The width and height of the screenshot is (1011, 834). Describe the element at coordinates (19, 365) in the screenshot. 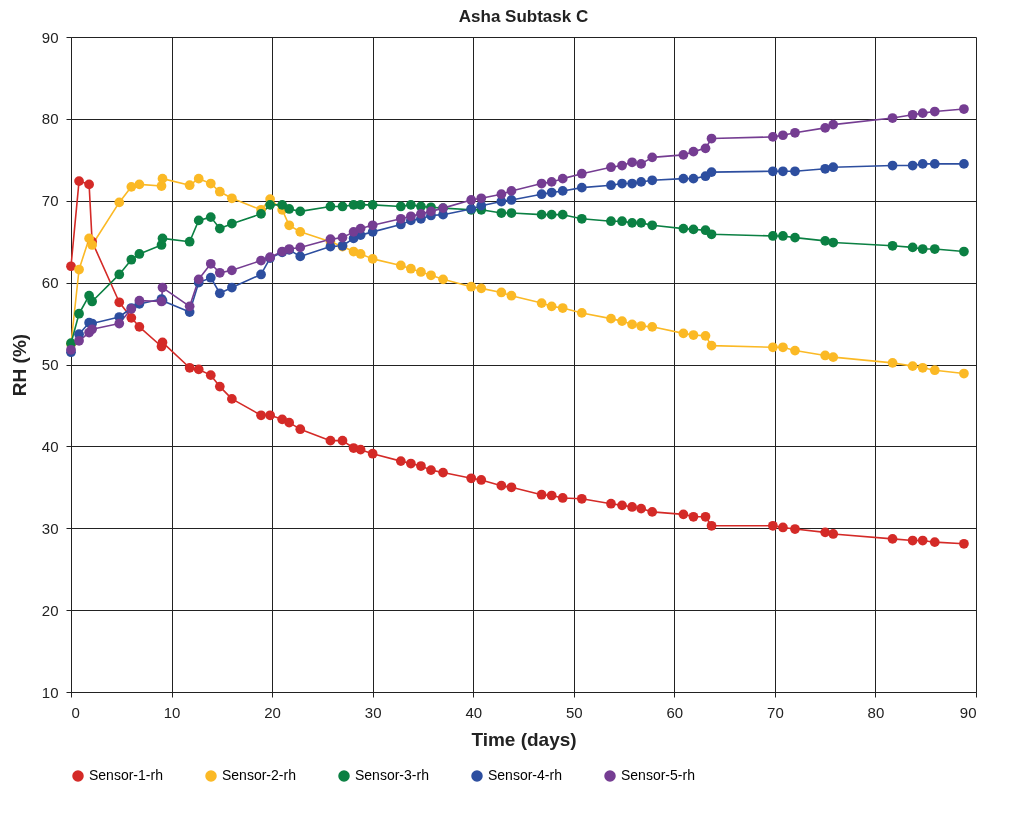

I see `y-axis-title: RH (%)` at that location.